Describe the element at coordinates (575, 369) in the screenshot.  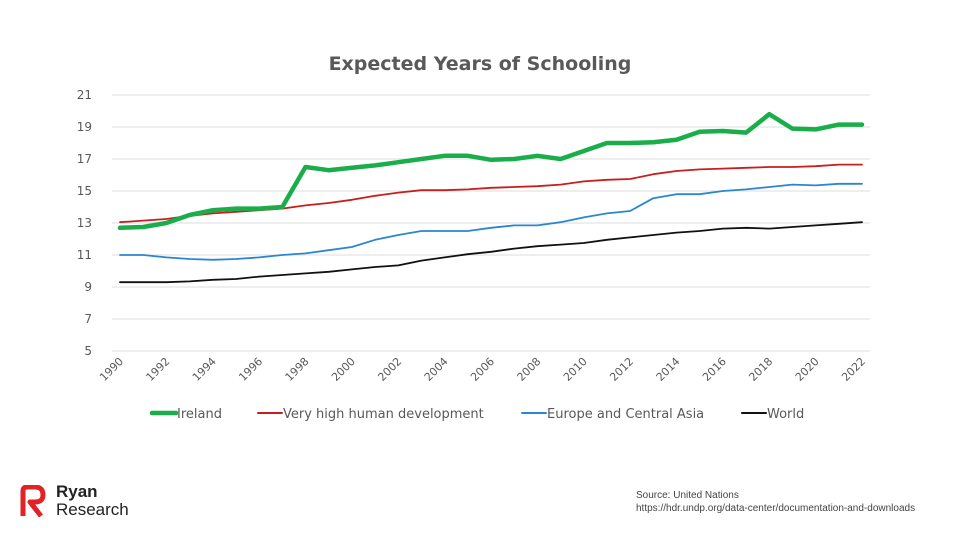
I see `x-tick-label: 2010` at that location.